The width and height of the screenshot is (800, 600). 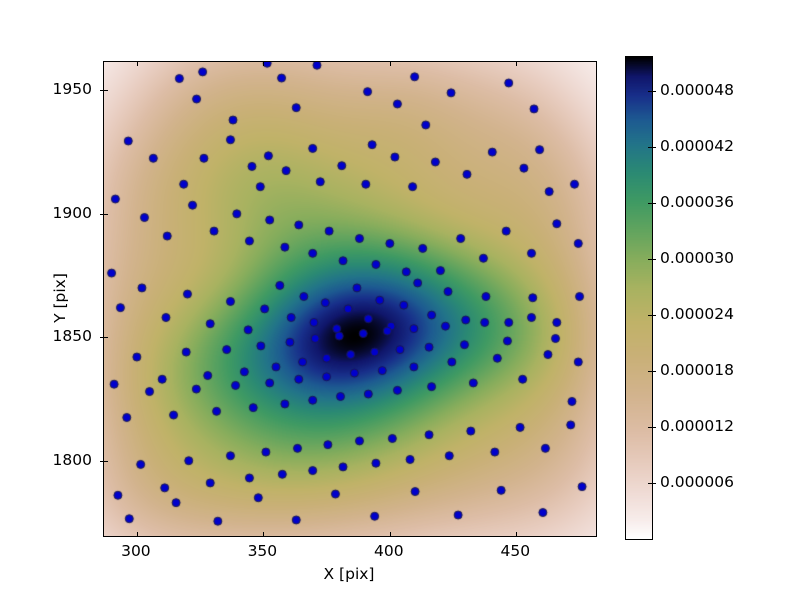 What do you see at coordinates (389, 551) in the screenshot?
I see `x-tick-label: 400` at bounding box center [389, 551].